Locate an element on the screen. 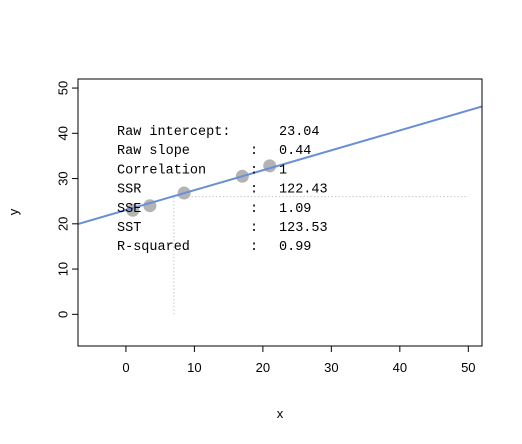  stat-value: 122.43 is located at coordinates (303, 190).